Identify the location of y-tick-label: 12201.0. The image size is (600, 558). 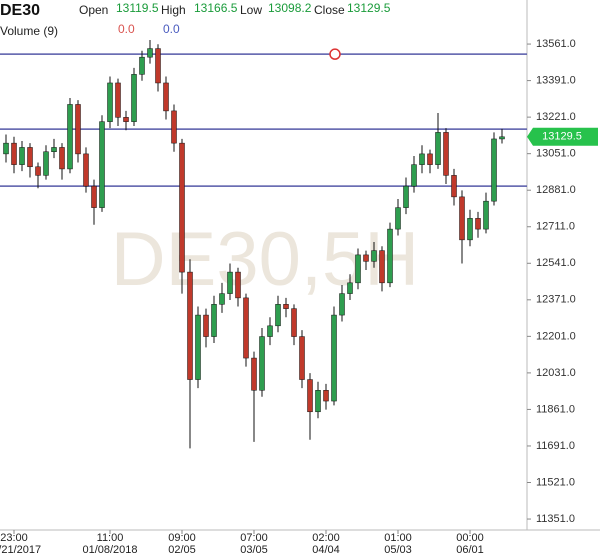
(556, 336).